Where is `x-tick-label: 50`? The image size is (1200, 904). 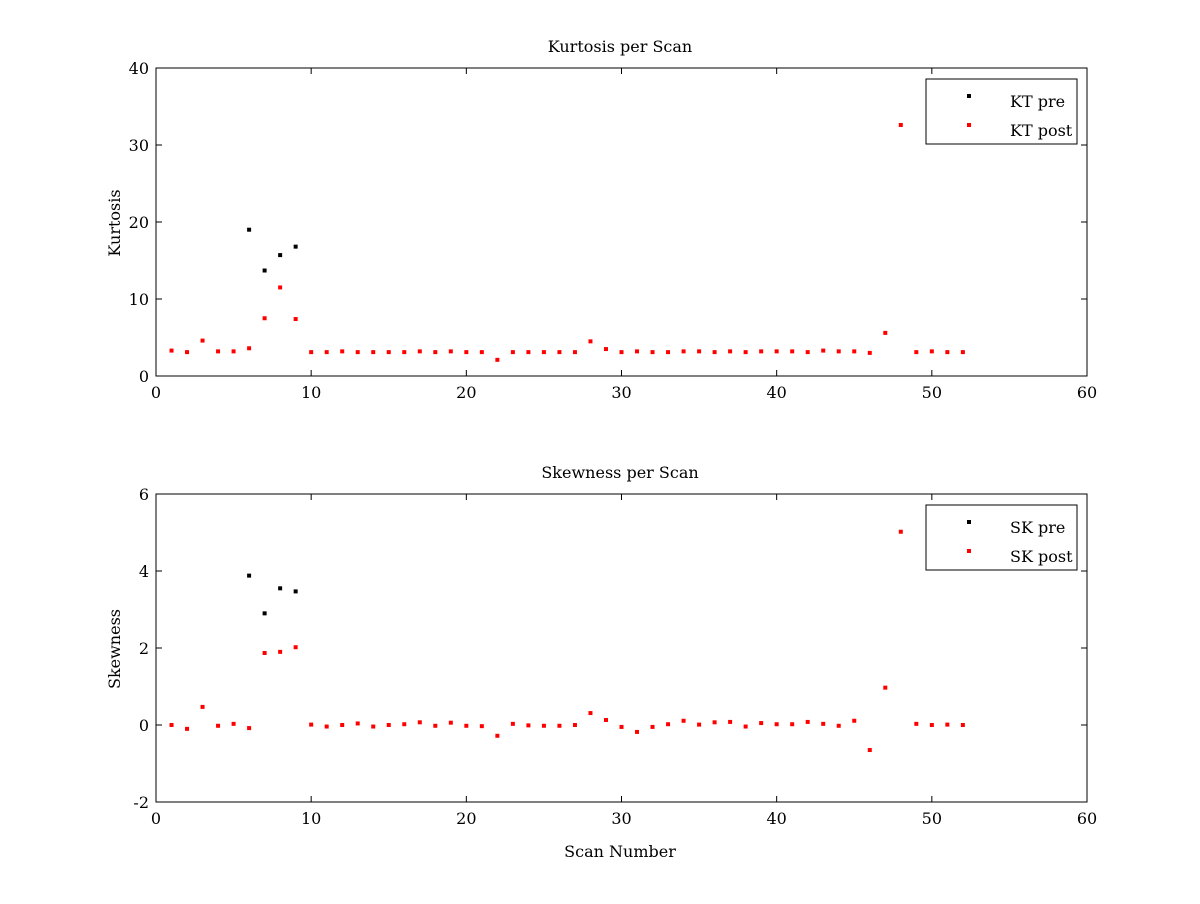 x-tick-label: 50 is located at coordinates (932, 392).